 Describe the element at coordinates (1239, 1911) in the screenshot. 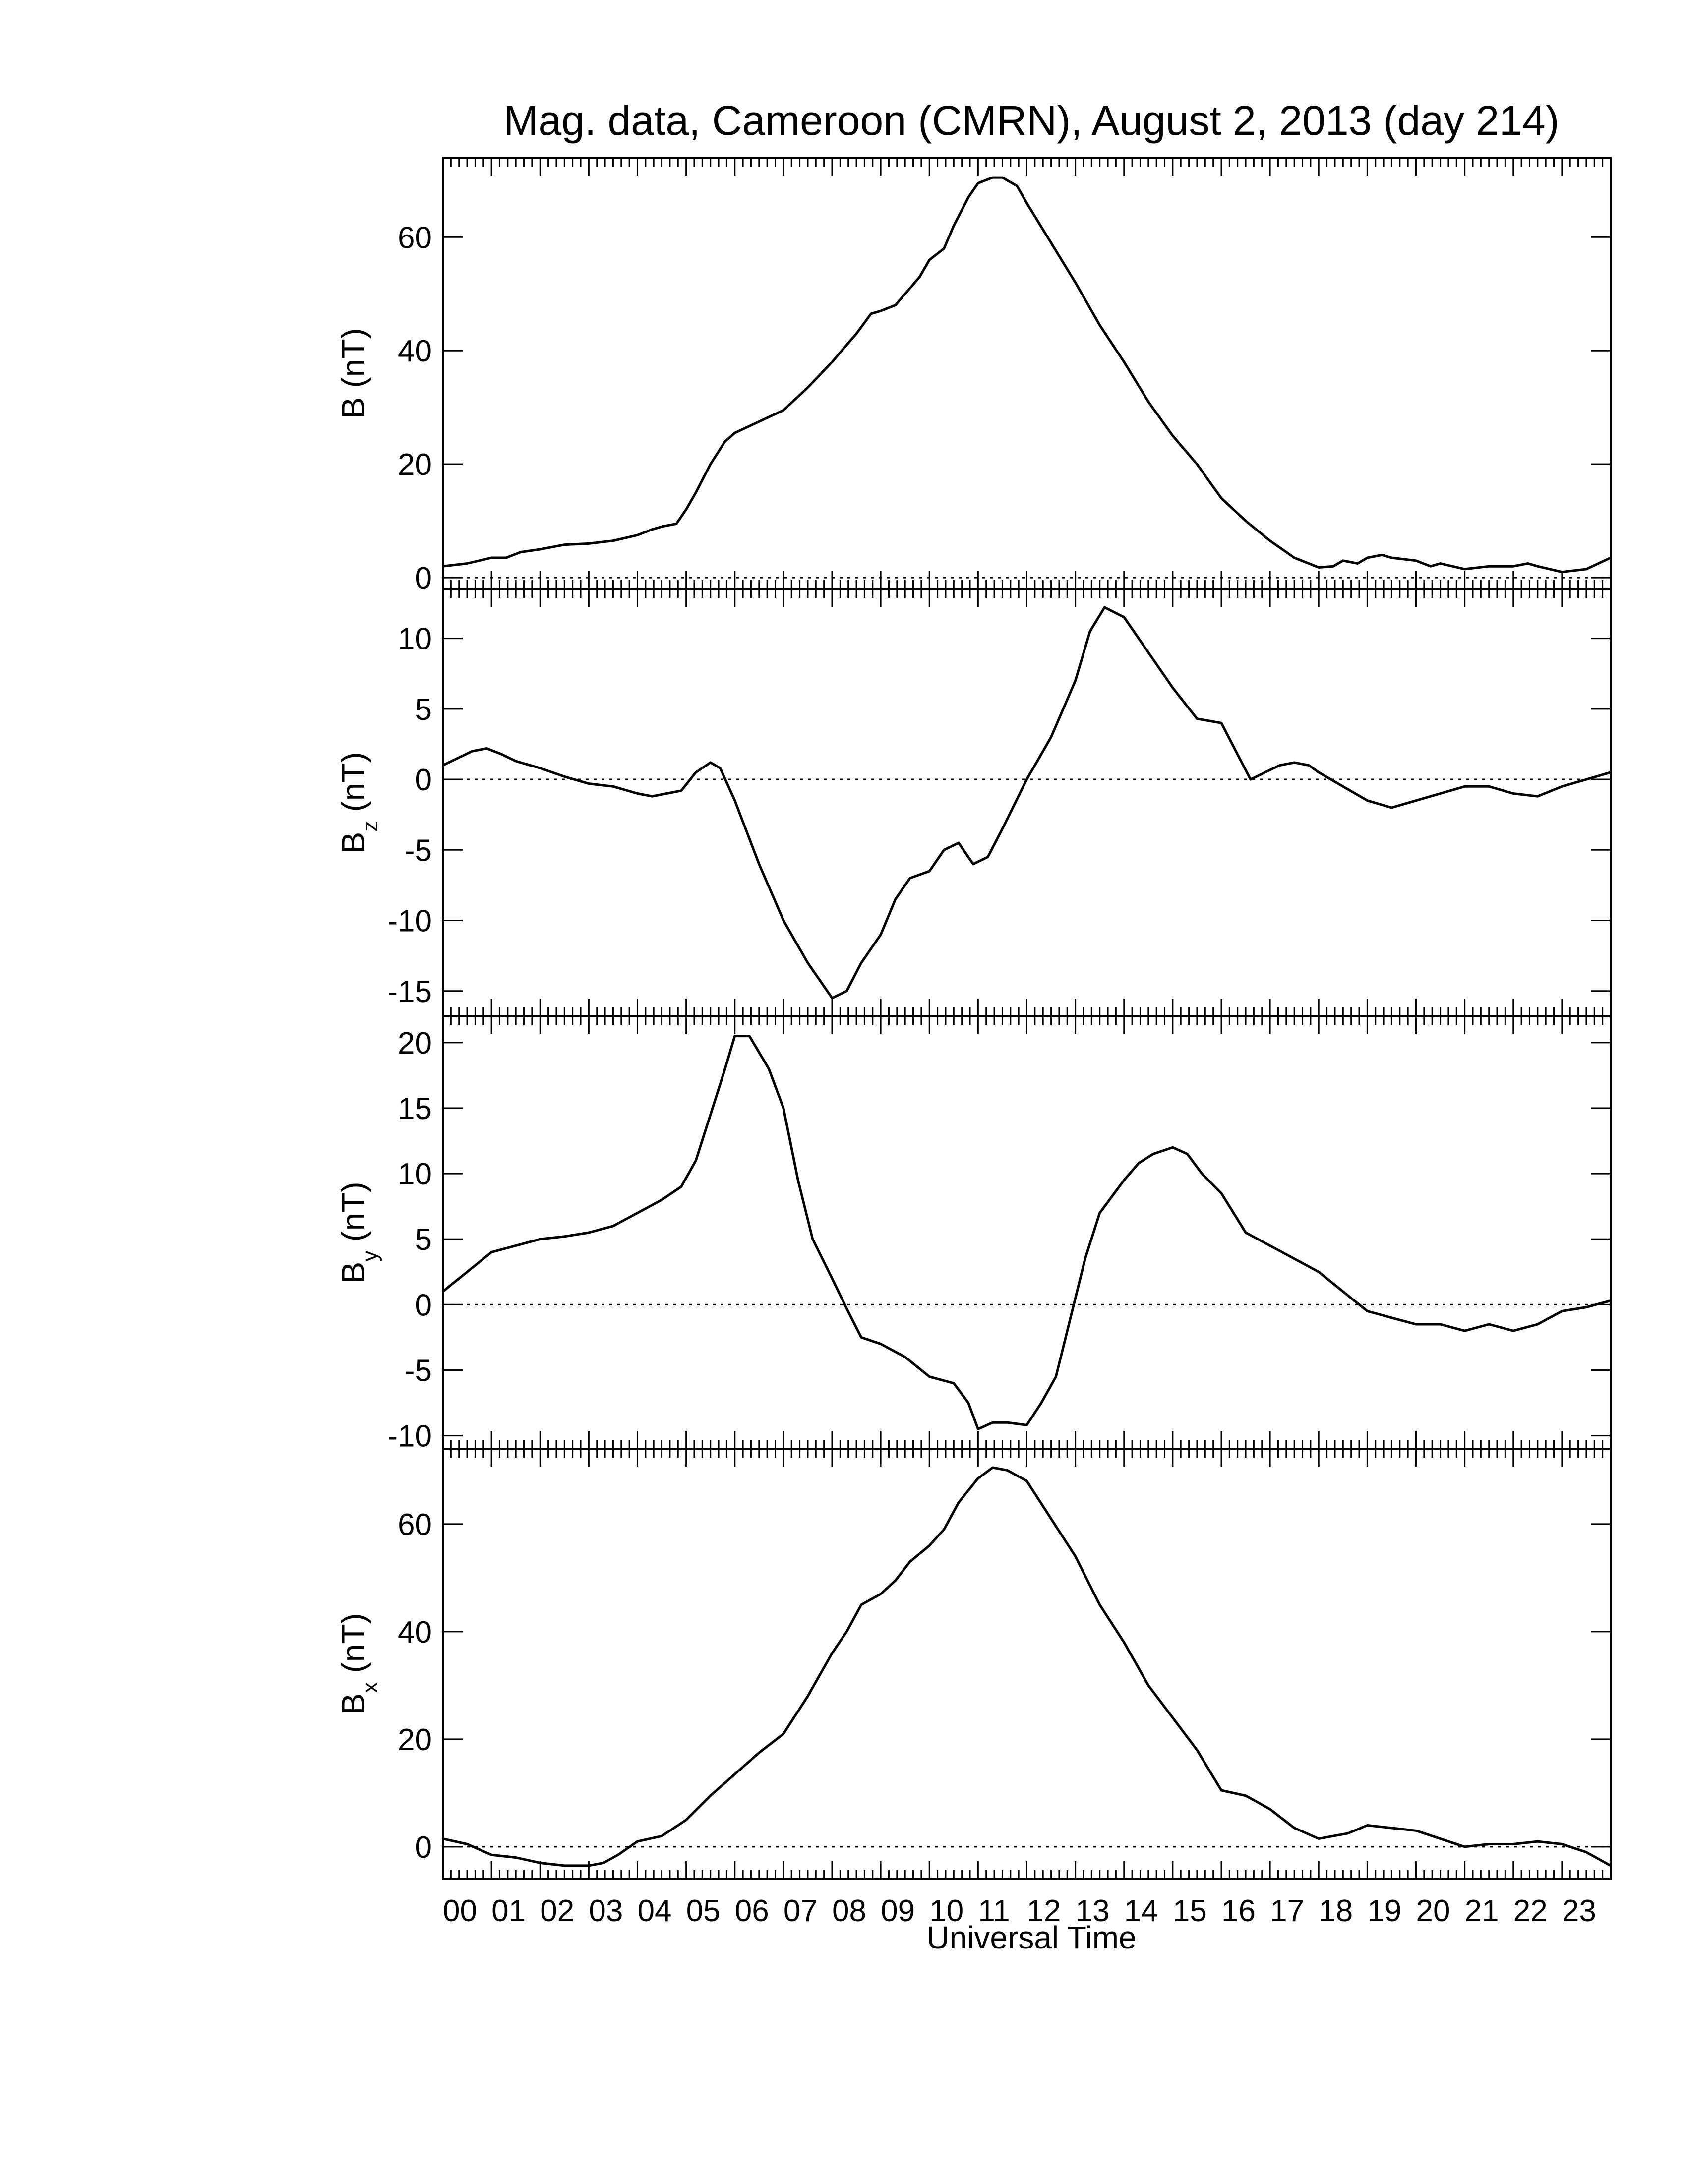

I see `x-tick-label: 16` at that location.